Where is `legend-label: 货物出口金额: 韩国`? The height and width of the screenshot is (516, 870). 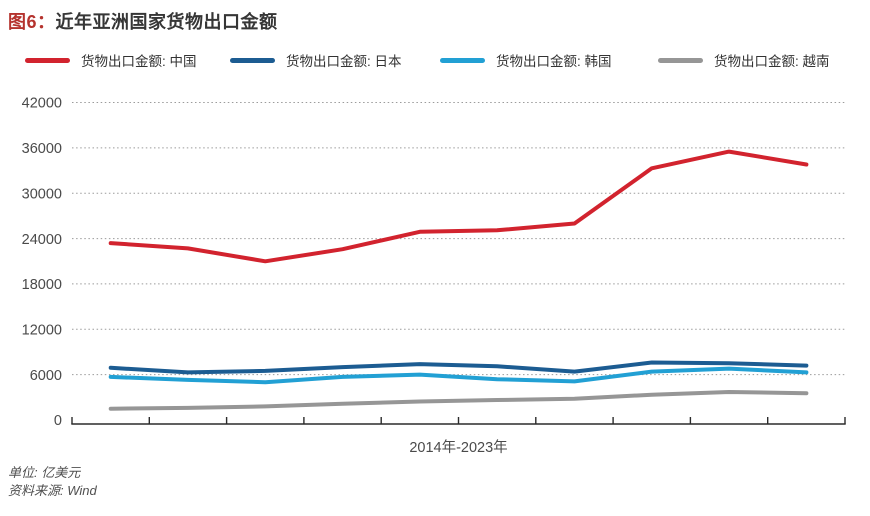 legend-label: 货物出口金额: 韩国 is located at coordinates (554, 61).